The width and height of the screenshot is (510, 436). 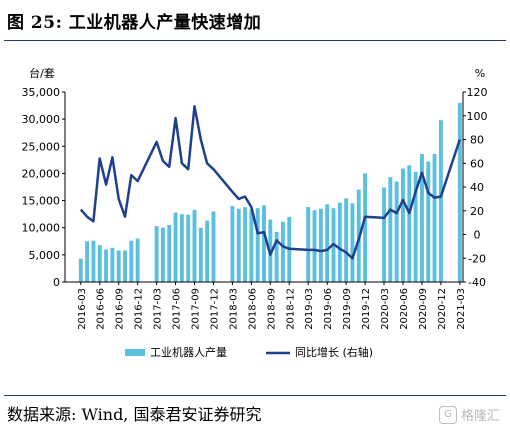 I want to click on x-tick-label: 2019-03, so click(x=309, y=309).